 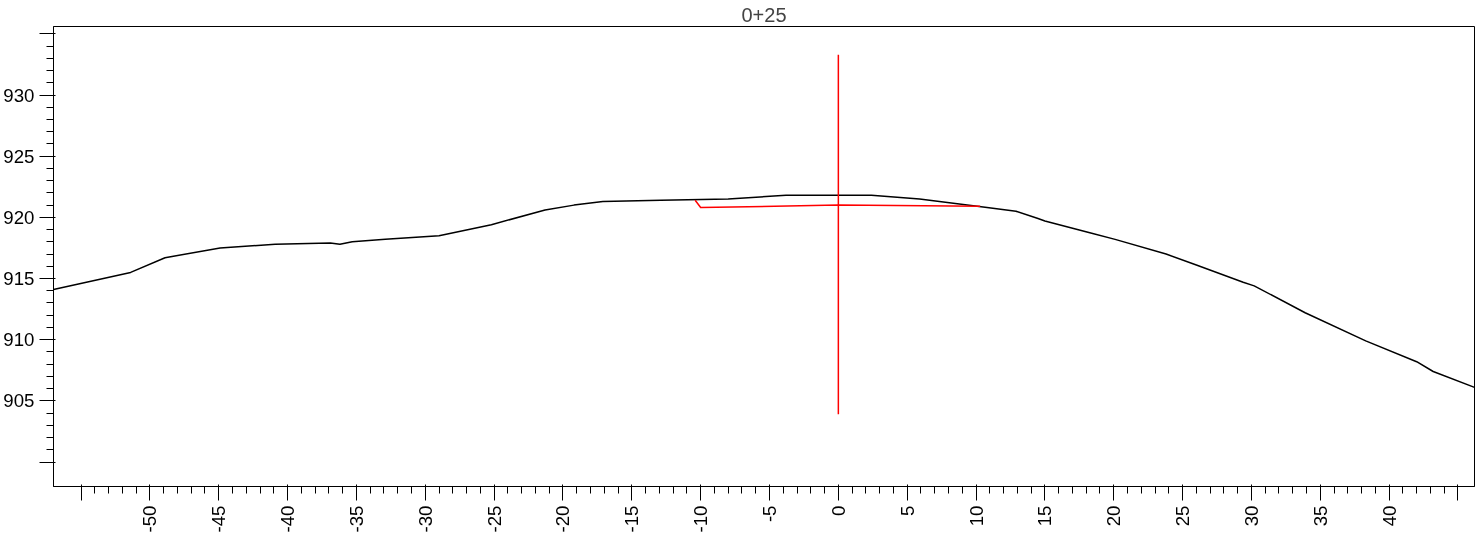 What do you see at coordinates (1114, 516) in the screenshot?
I see `x-tick-label: 20` at bounding box center [1114, 516].